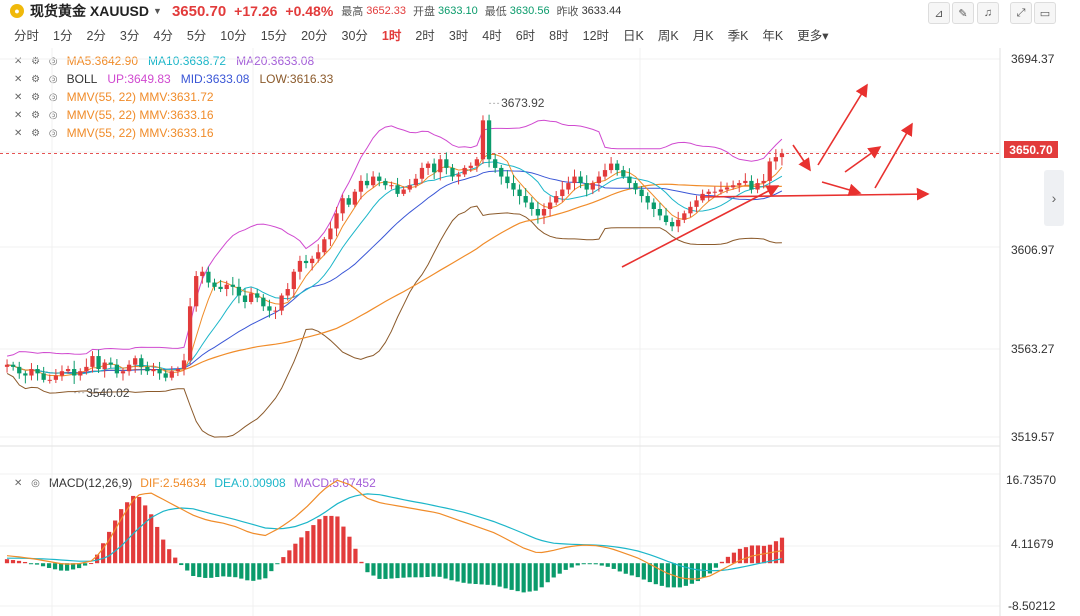  Describe the element at coordinates (773, 35) in the screenshot. I see `interval-tab: 年K` at that location.